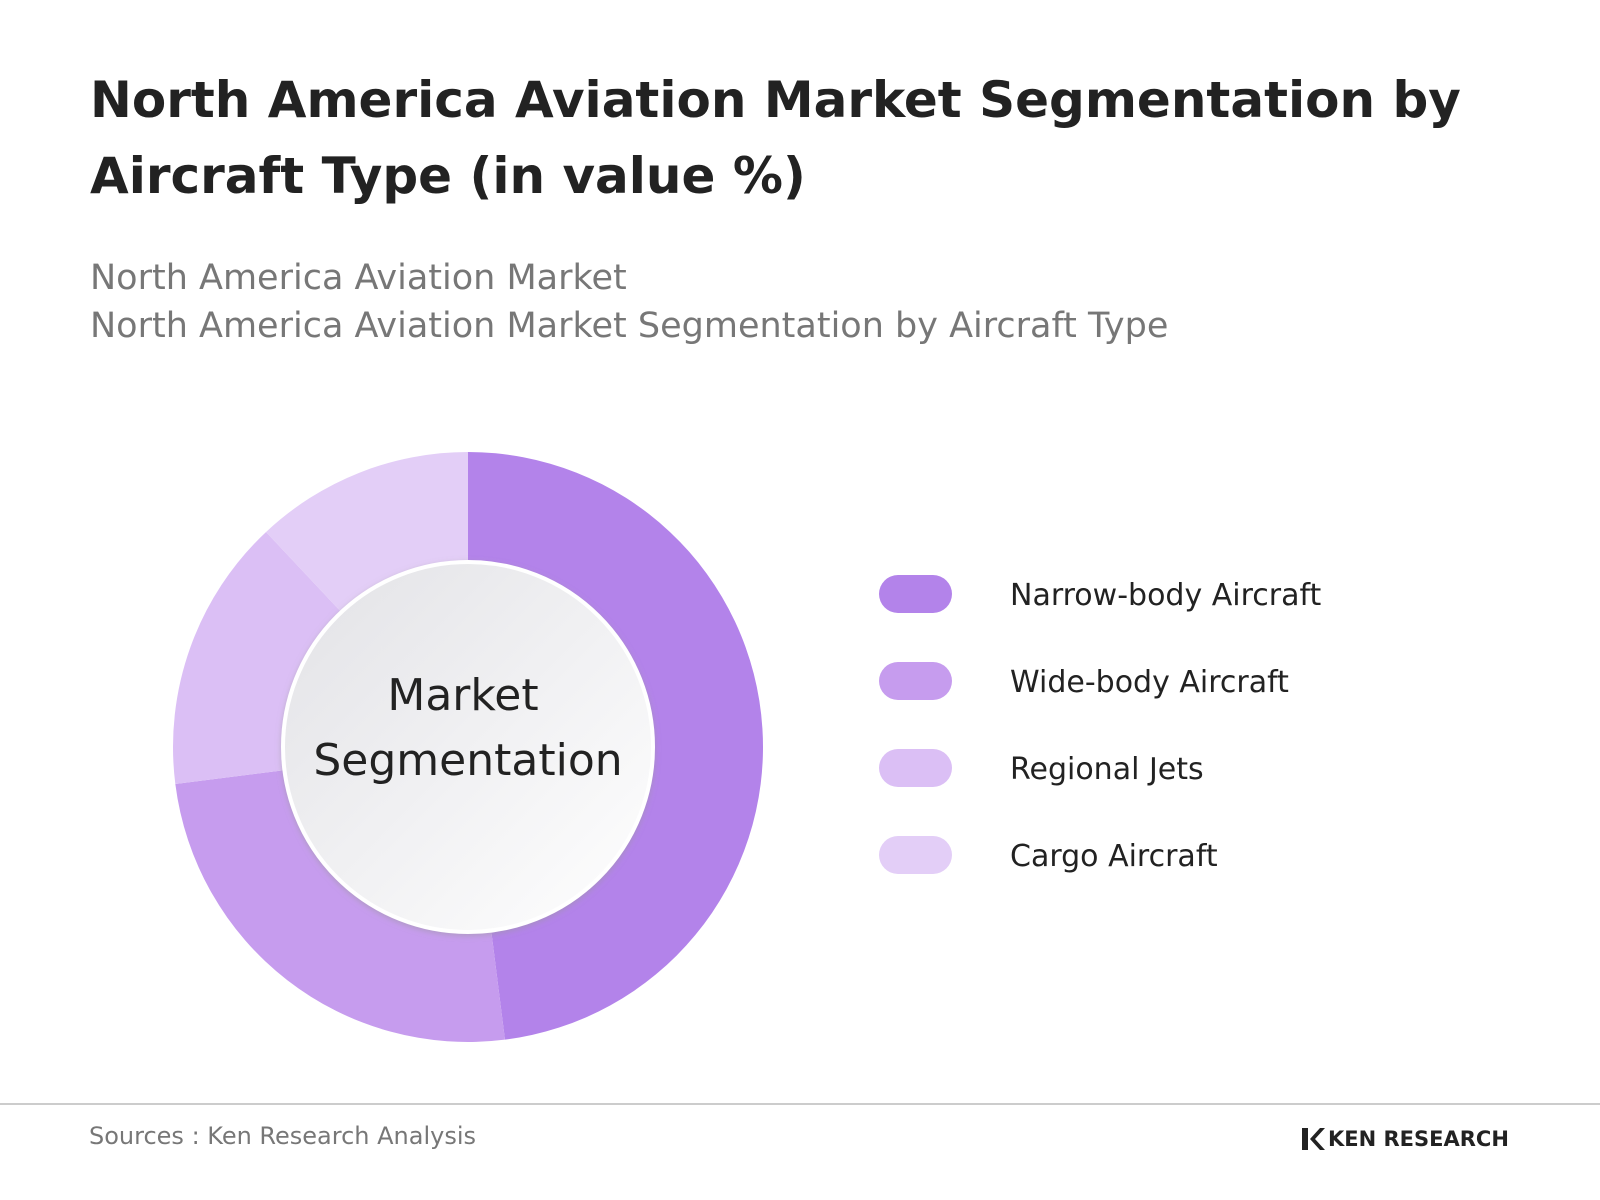  What do you see at coordinates (467, 760) in the screenshot?
I see `center-label: Segmentation` at bounding box center [467, 760].